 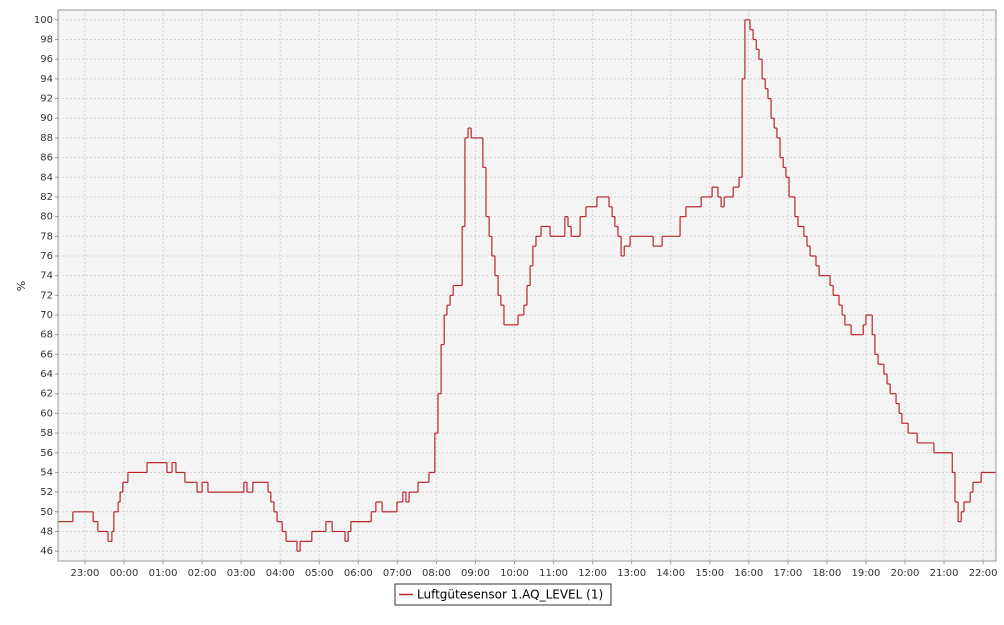 I want to click on x-tick-label: 21:00, so click(x=944, y=573).